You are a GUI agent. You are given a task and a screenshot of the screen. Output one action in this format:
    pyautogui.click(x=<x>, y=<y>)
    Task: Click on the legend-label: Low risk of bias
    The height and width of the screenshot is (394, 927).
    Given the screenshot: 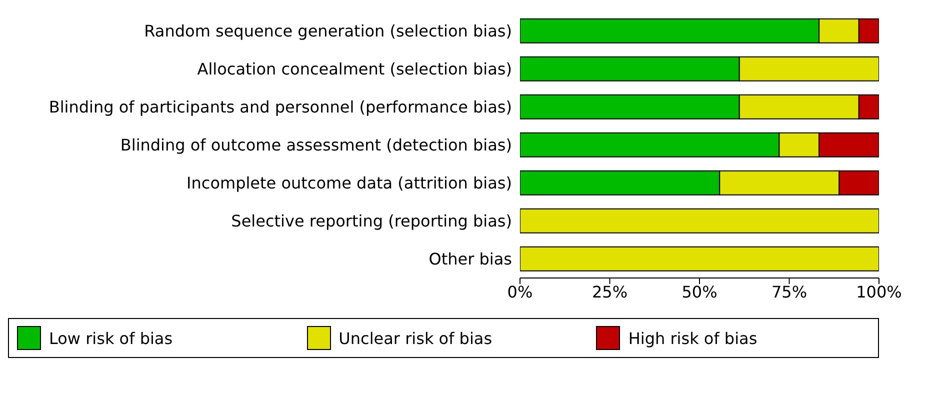 What is the action you would take?
    pyautogui.click(x=111, y=338)
    